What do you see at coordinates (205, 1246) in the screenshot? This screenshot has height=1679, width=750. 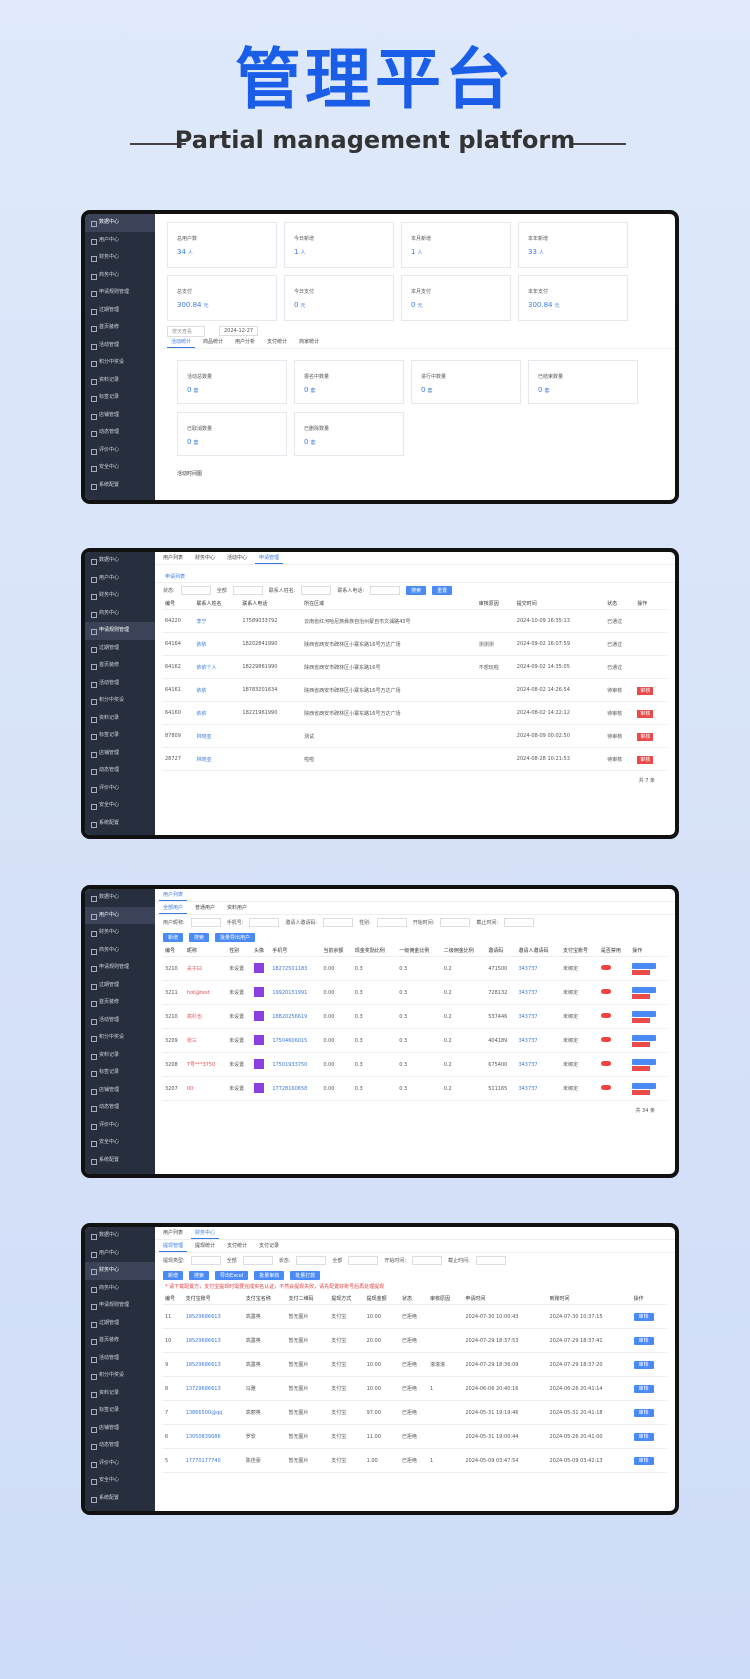 I see `tab: 提现统计` at bounding box center [205, 1246].